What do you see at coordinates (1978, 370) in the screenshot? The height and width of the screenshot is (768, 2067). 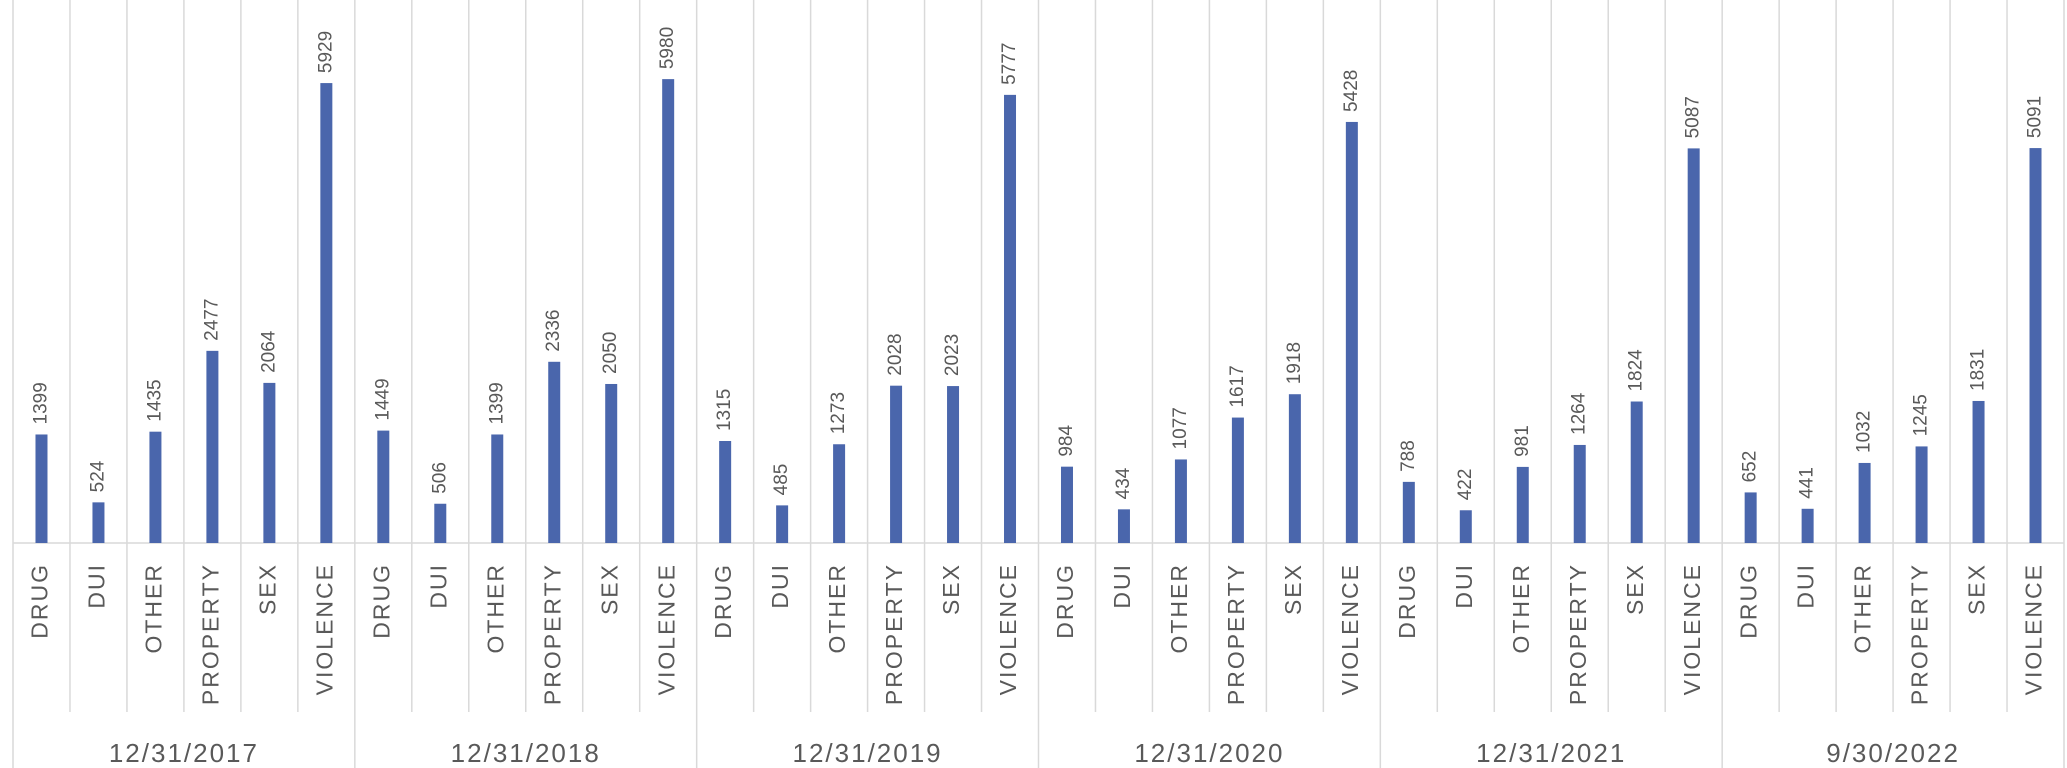 I see `value-label: 1831` at bounding box center [1978, 370].